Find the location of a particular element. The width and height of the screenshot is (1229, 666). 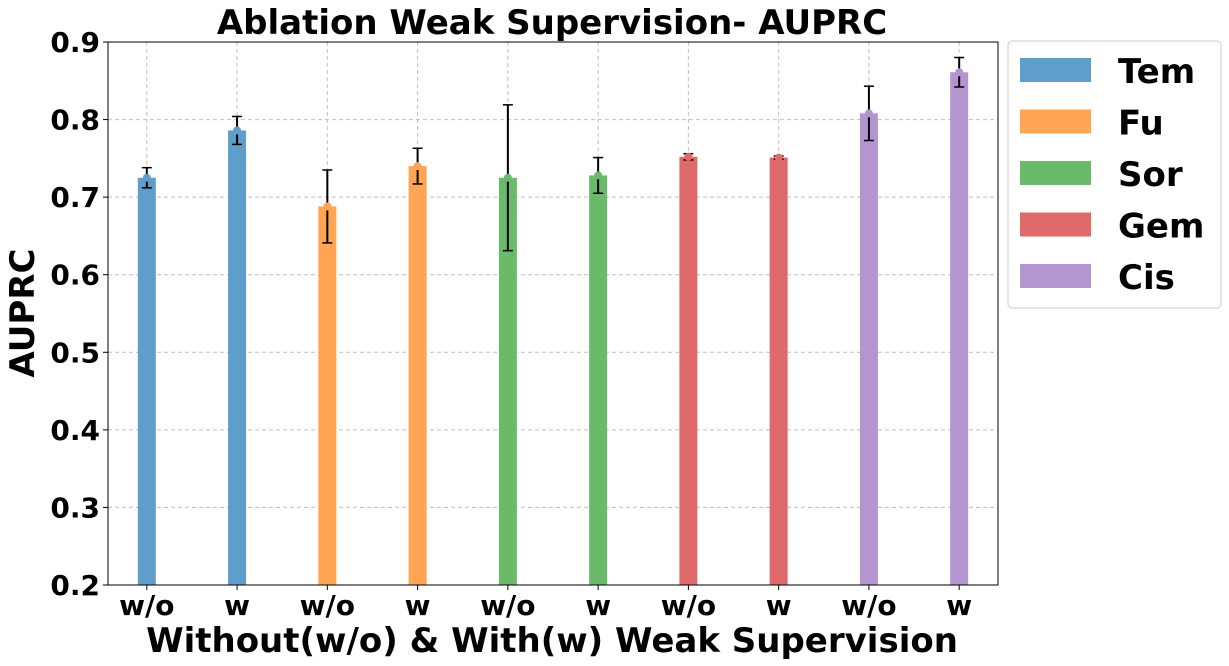

y-tick-label: 0.7 is located at coordinates (75, 197).